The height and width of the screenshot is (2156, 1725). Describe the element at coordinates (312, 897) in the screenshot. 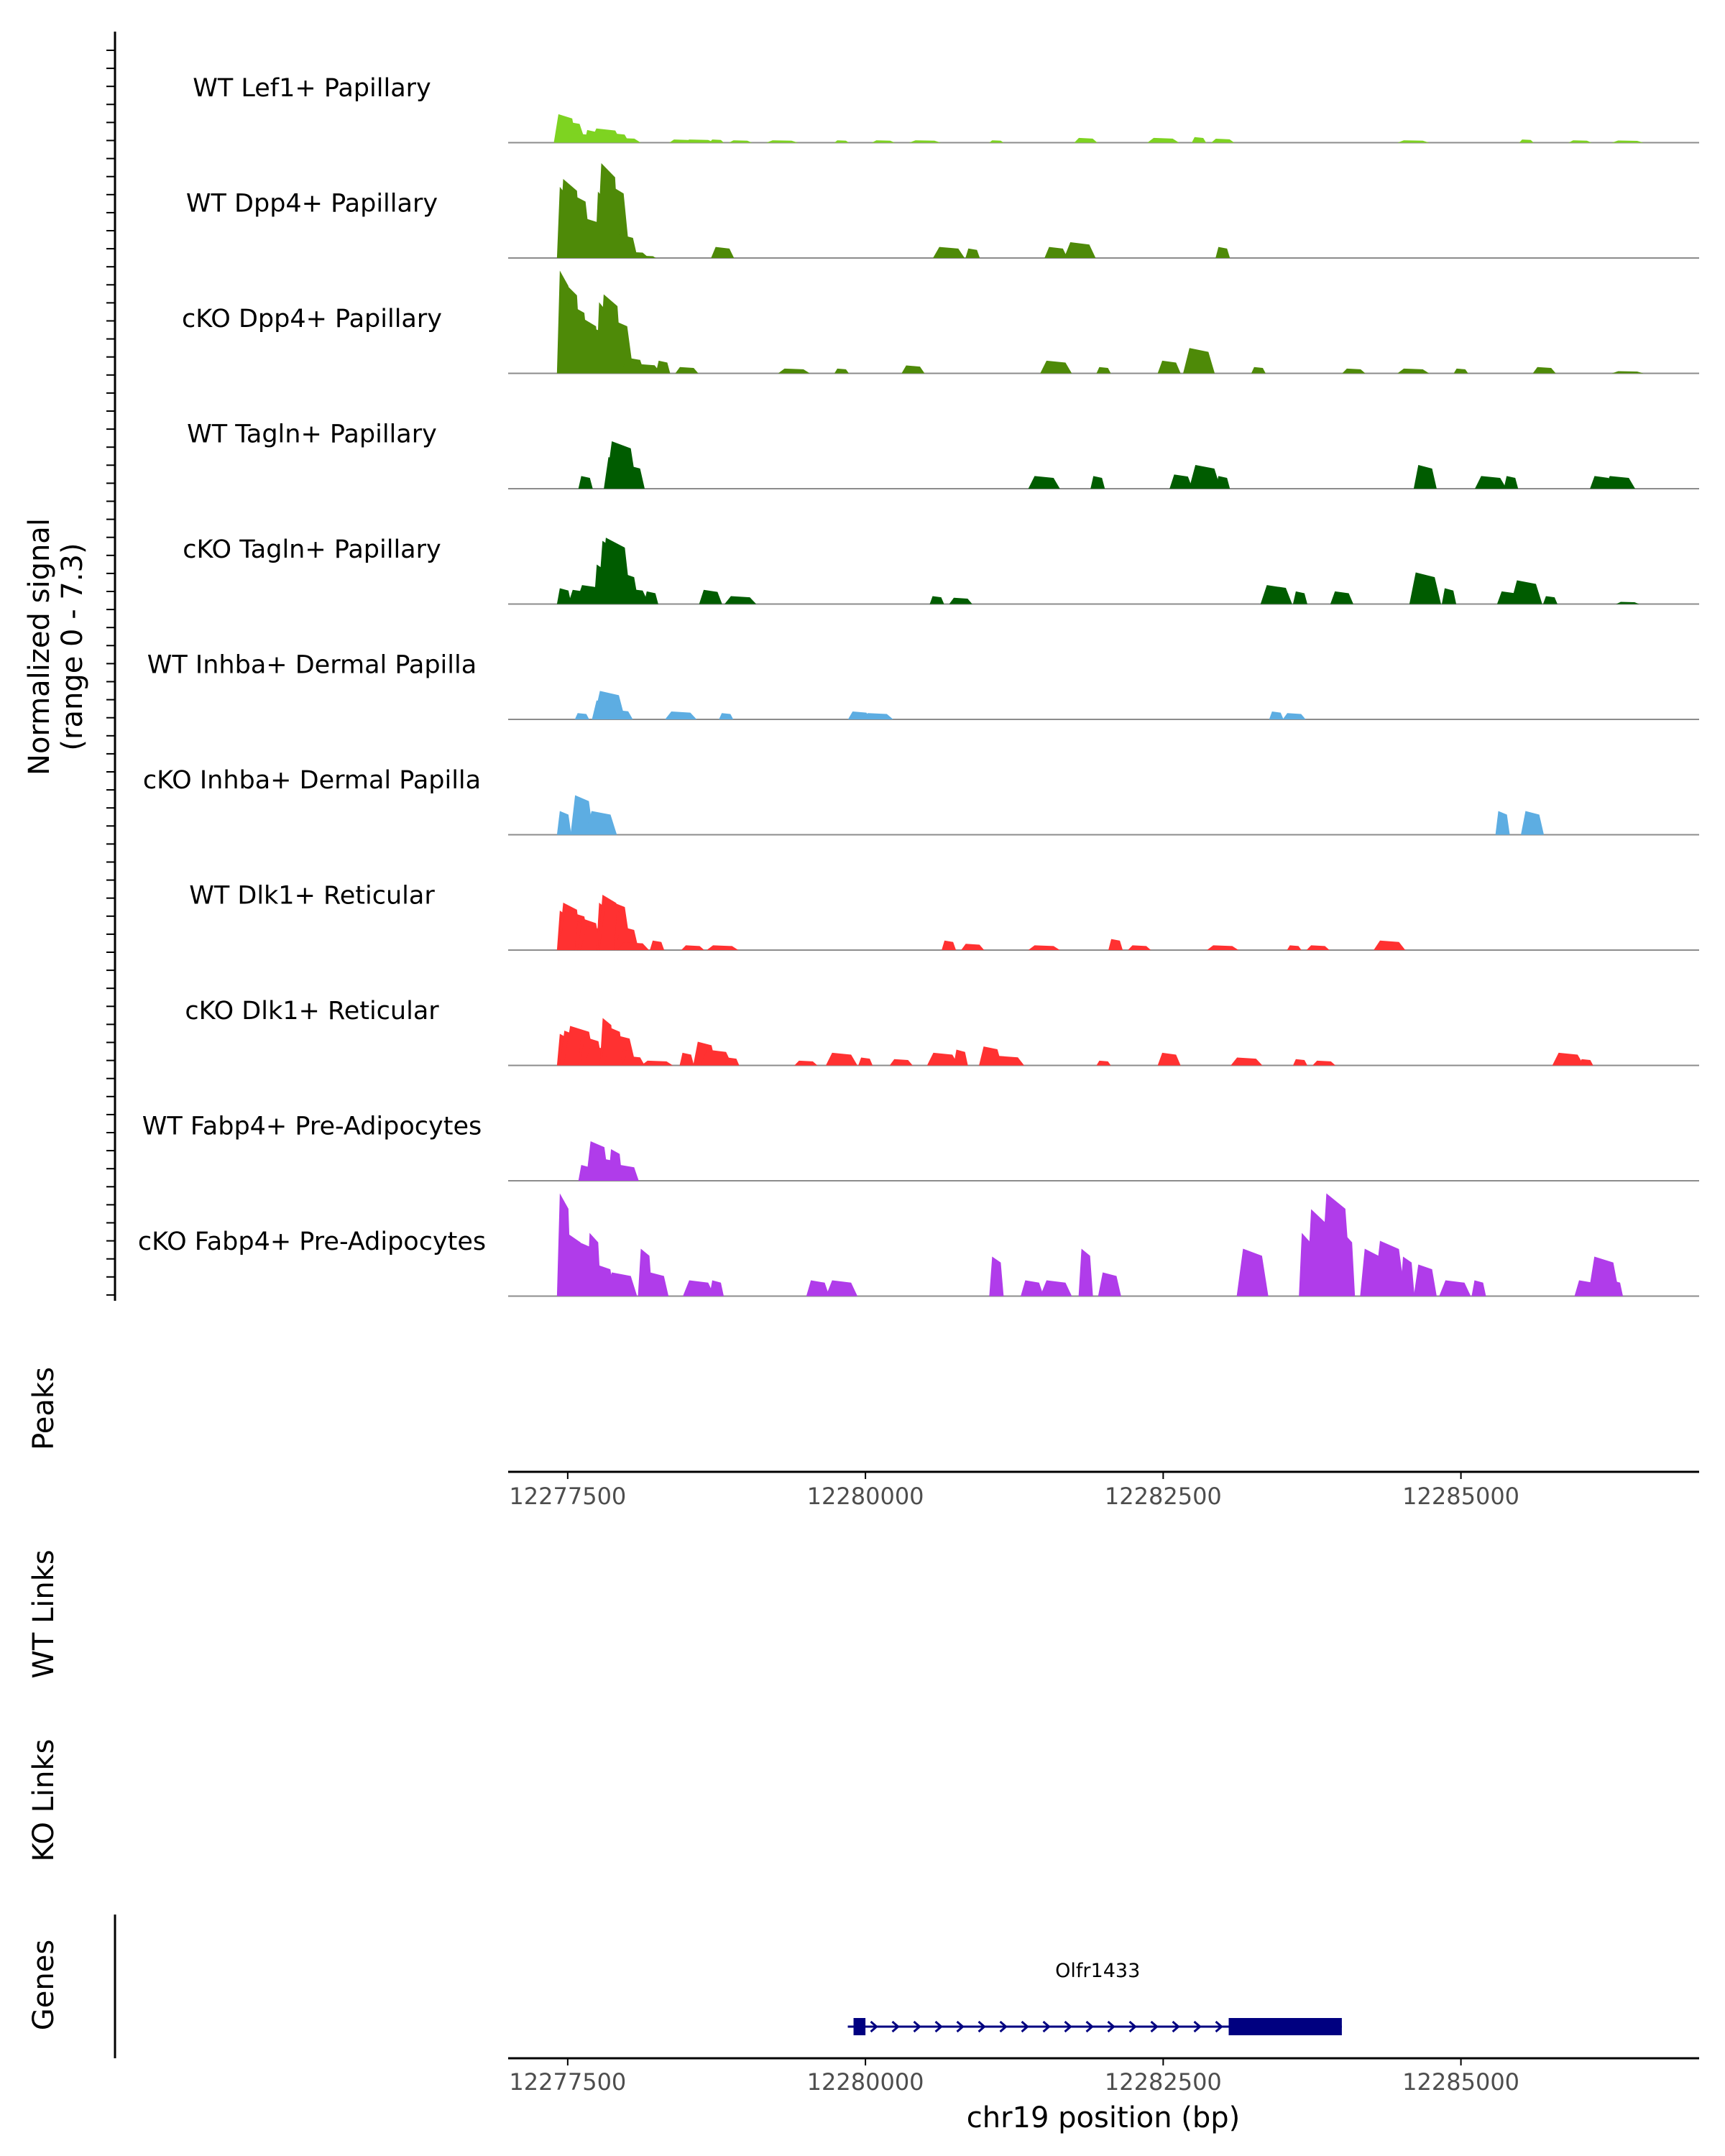

I see `track-label: WT Dlk1+ Reticular` at that location.